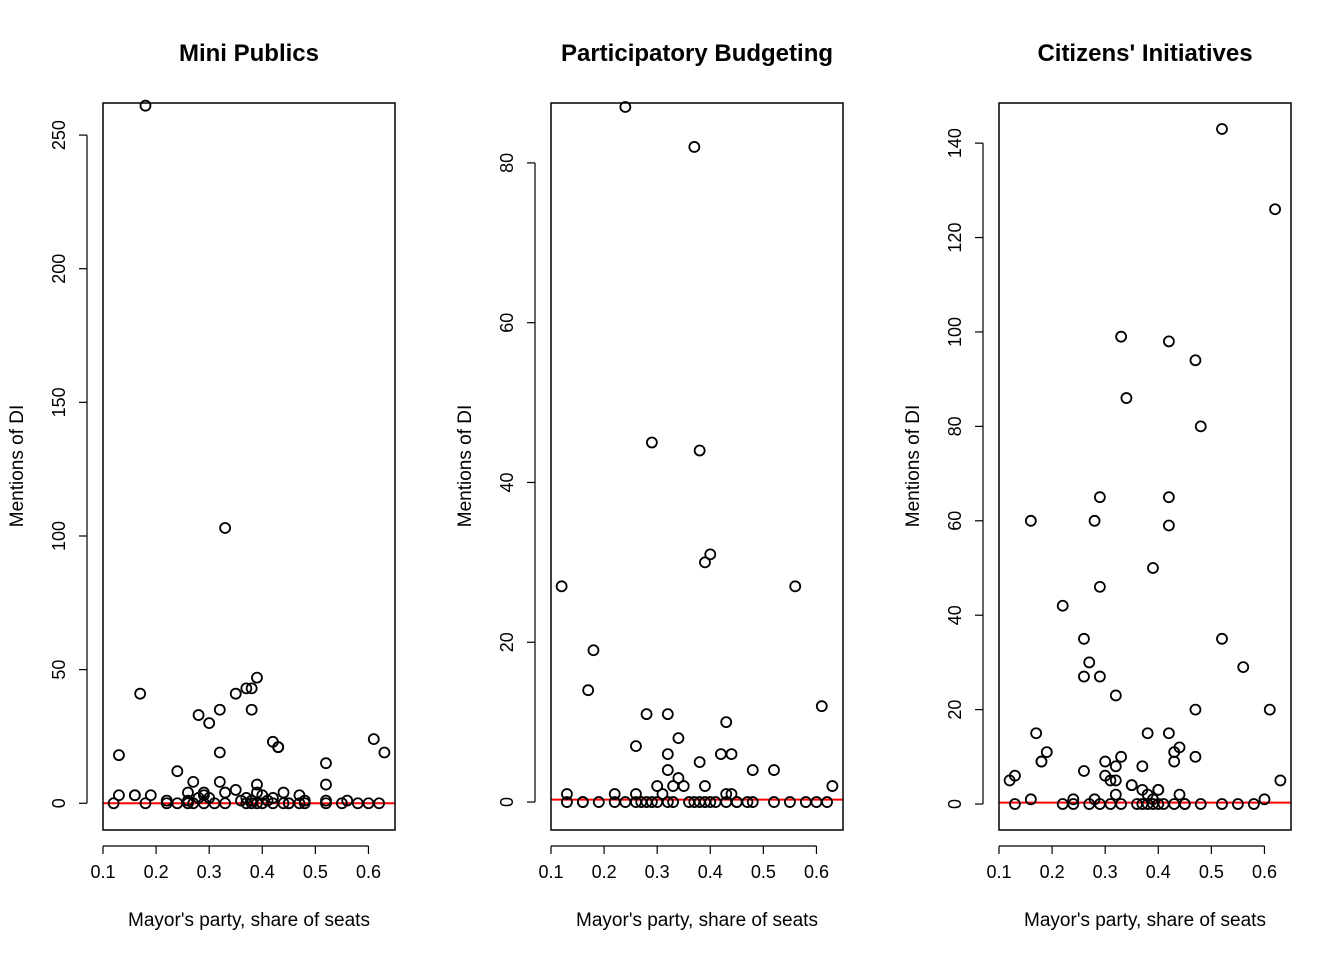 The height and width of the screenshot is (960, 1344). Describe the element at coordinates (17, 466) in the screenshot. I see `y-axis-label: Mentions of DI` at that location.